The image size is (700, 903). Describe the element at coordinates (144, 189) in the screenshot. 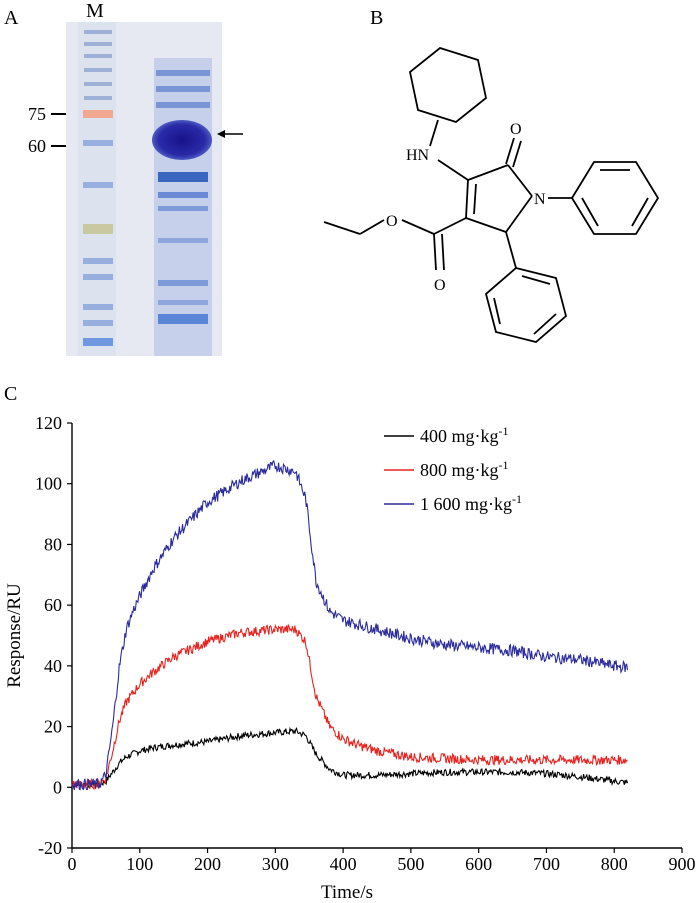

I see `sds-page-gel-image` at that location.